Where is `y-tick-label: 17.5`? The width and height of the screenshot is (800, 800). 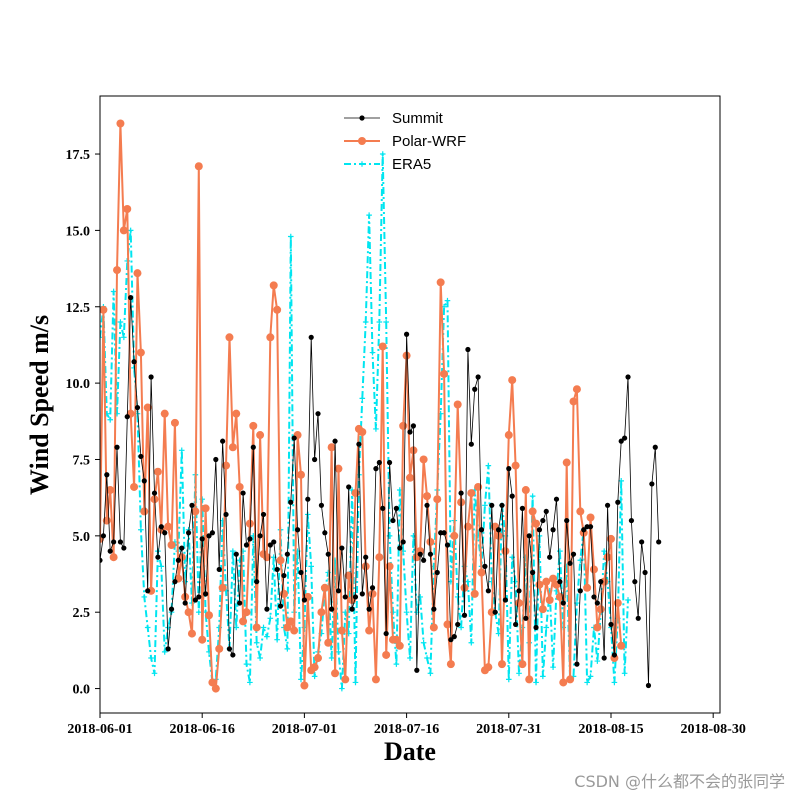
y-tick-label: 17.5 is located at coordinates (78, 155).